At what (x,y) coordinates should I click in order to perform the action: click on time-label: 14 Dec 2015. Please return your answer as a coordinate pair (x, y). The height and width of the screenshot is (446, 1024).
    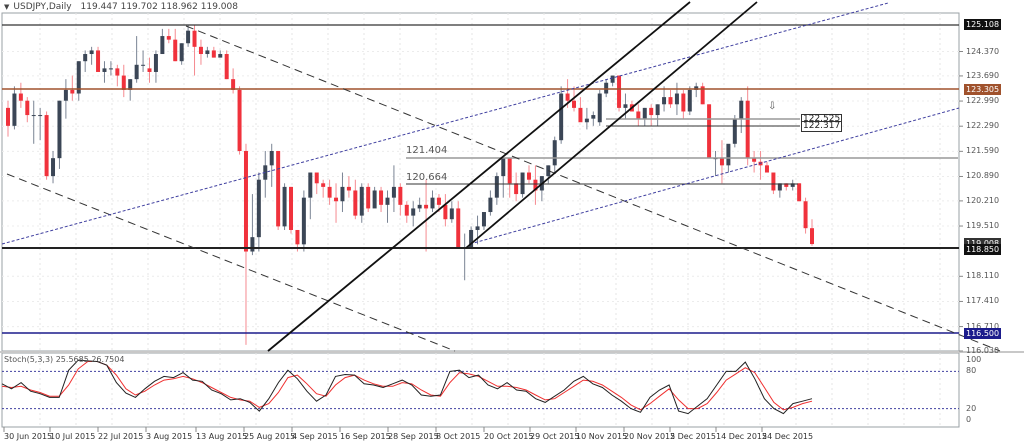
    Looking at the image, I should click on (742, 436).